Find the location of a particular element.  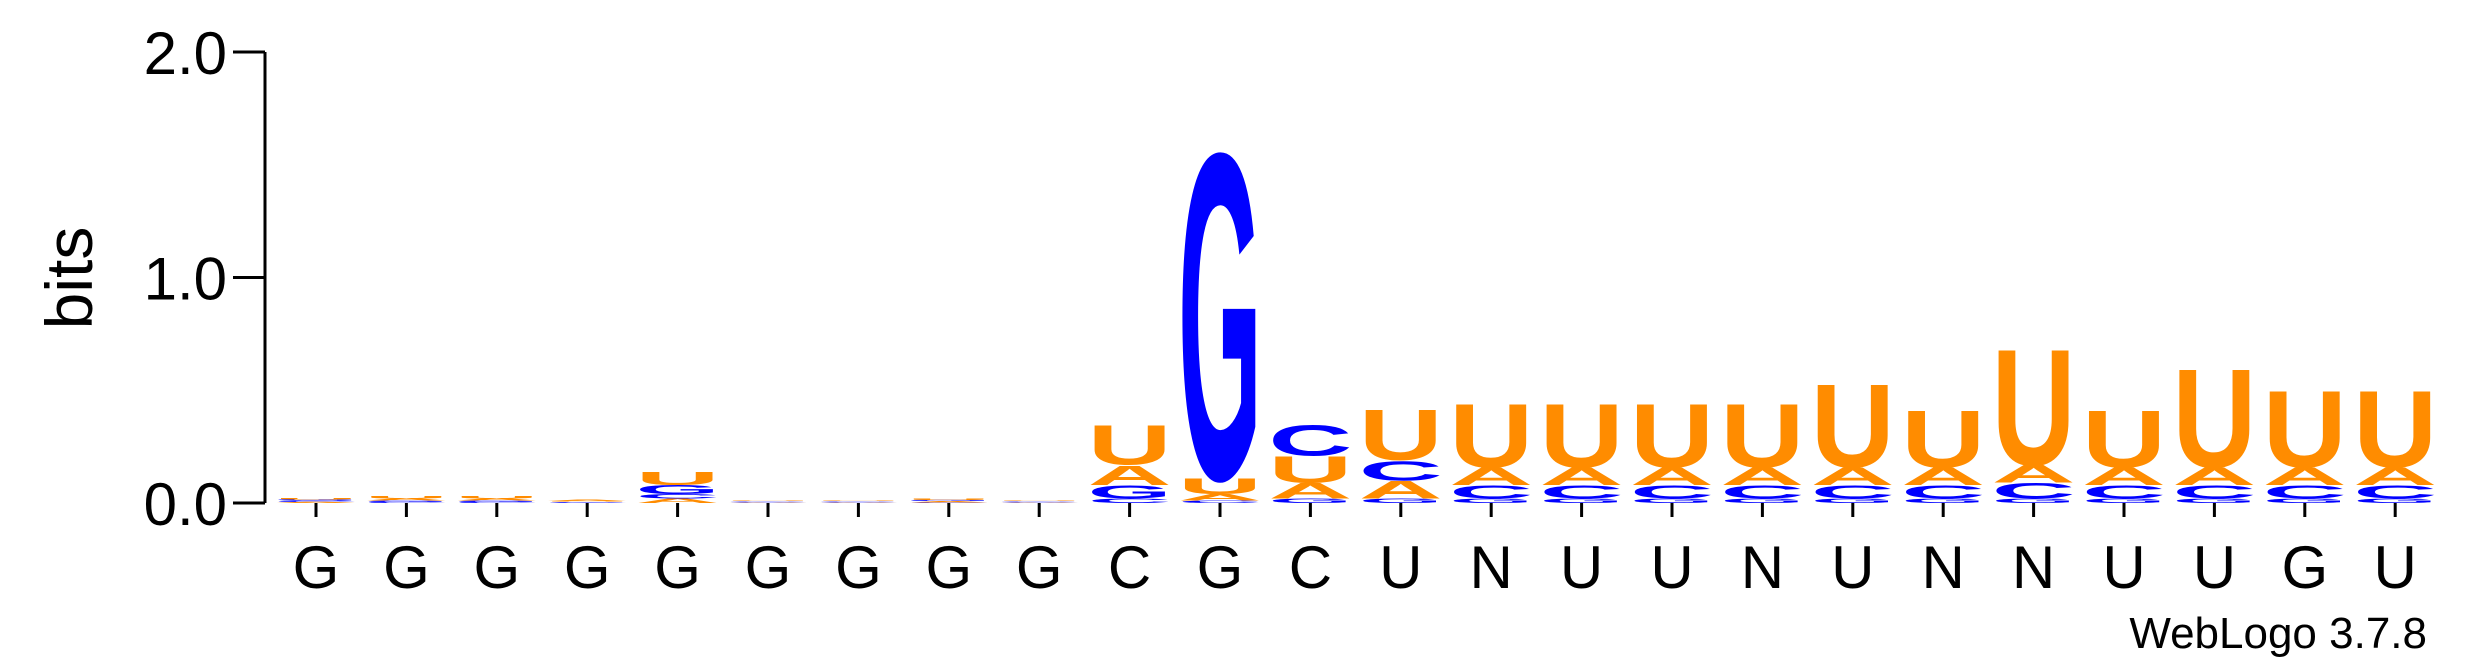

y-tick-label: 0.0 is located at coordinates (185, 504).